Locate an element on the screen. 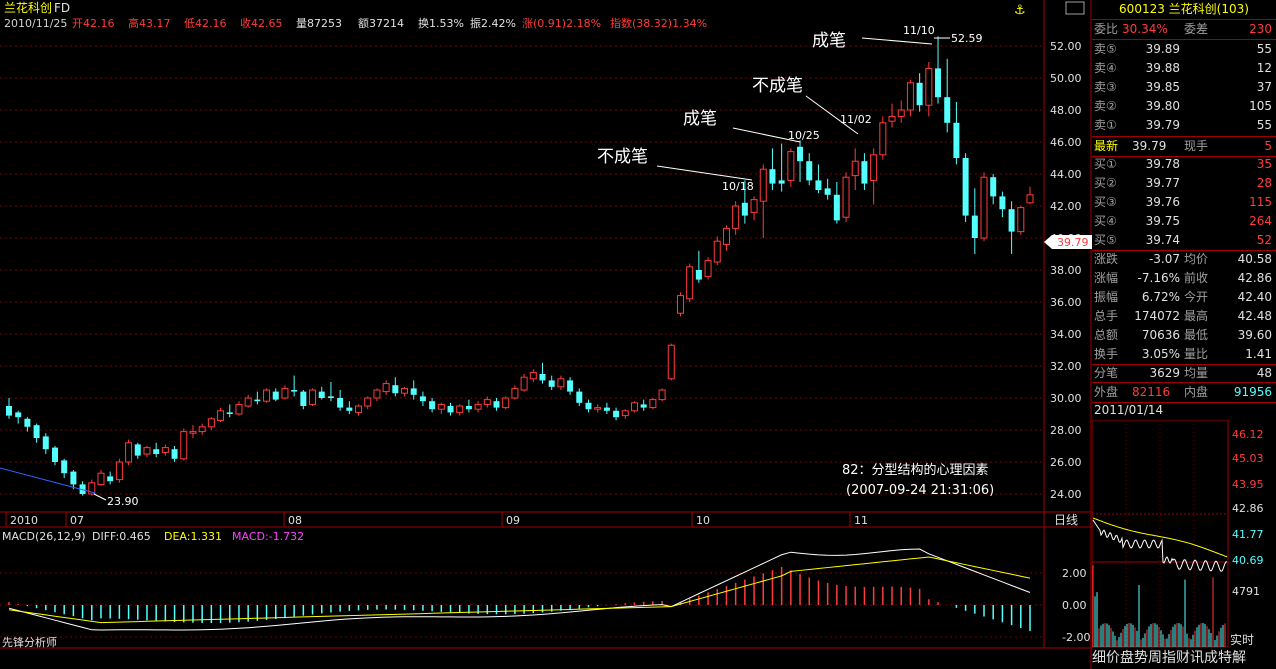 The height and width of the screenshot is (669, 1276). intraday-tick: 45.03 is located at coordinates (1248, 458).